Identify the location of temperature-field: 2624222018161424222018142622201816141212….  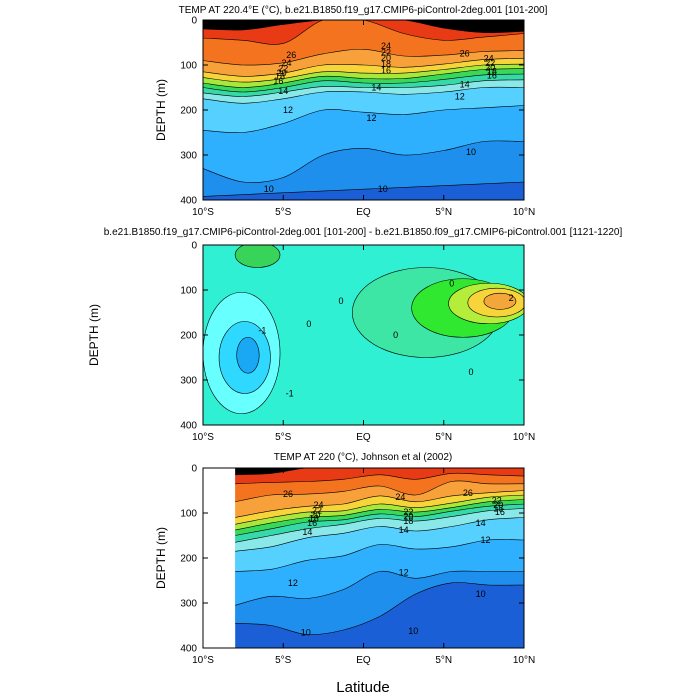
(363, 558).